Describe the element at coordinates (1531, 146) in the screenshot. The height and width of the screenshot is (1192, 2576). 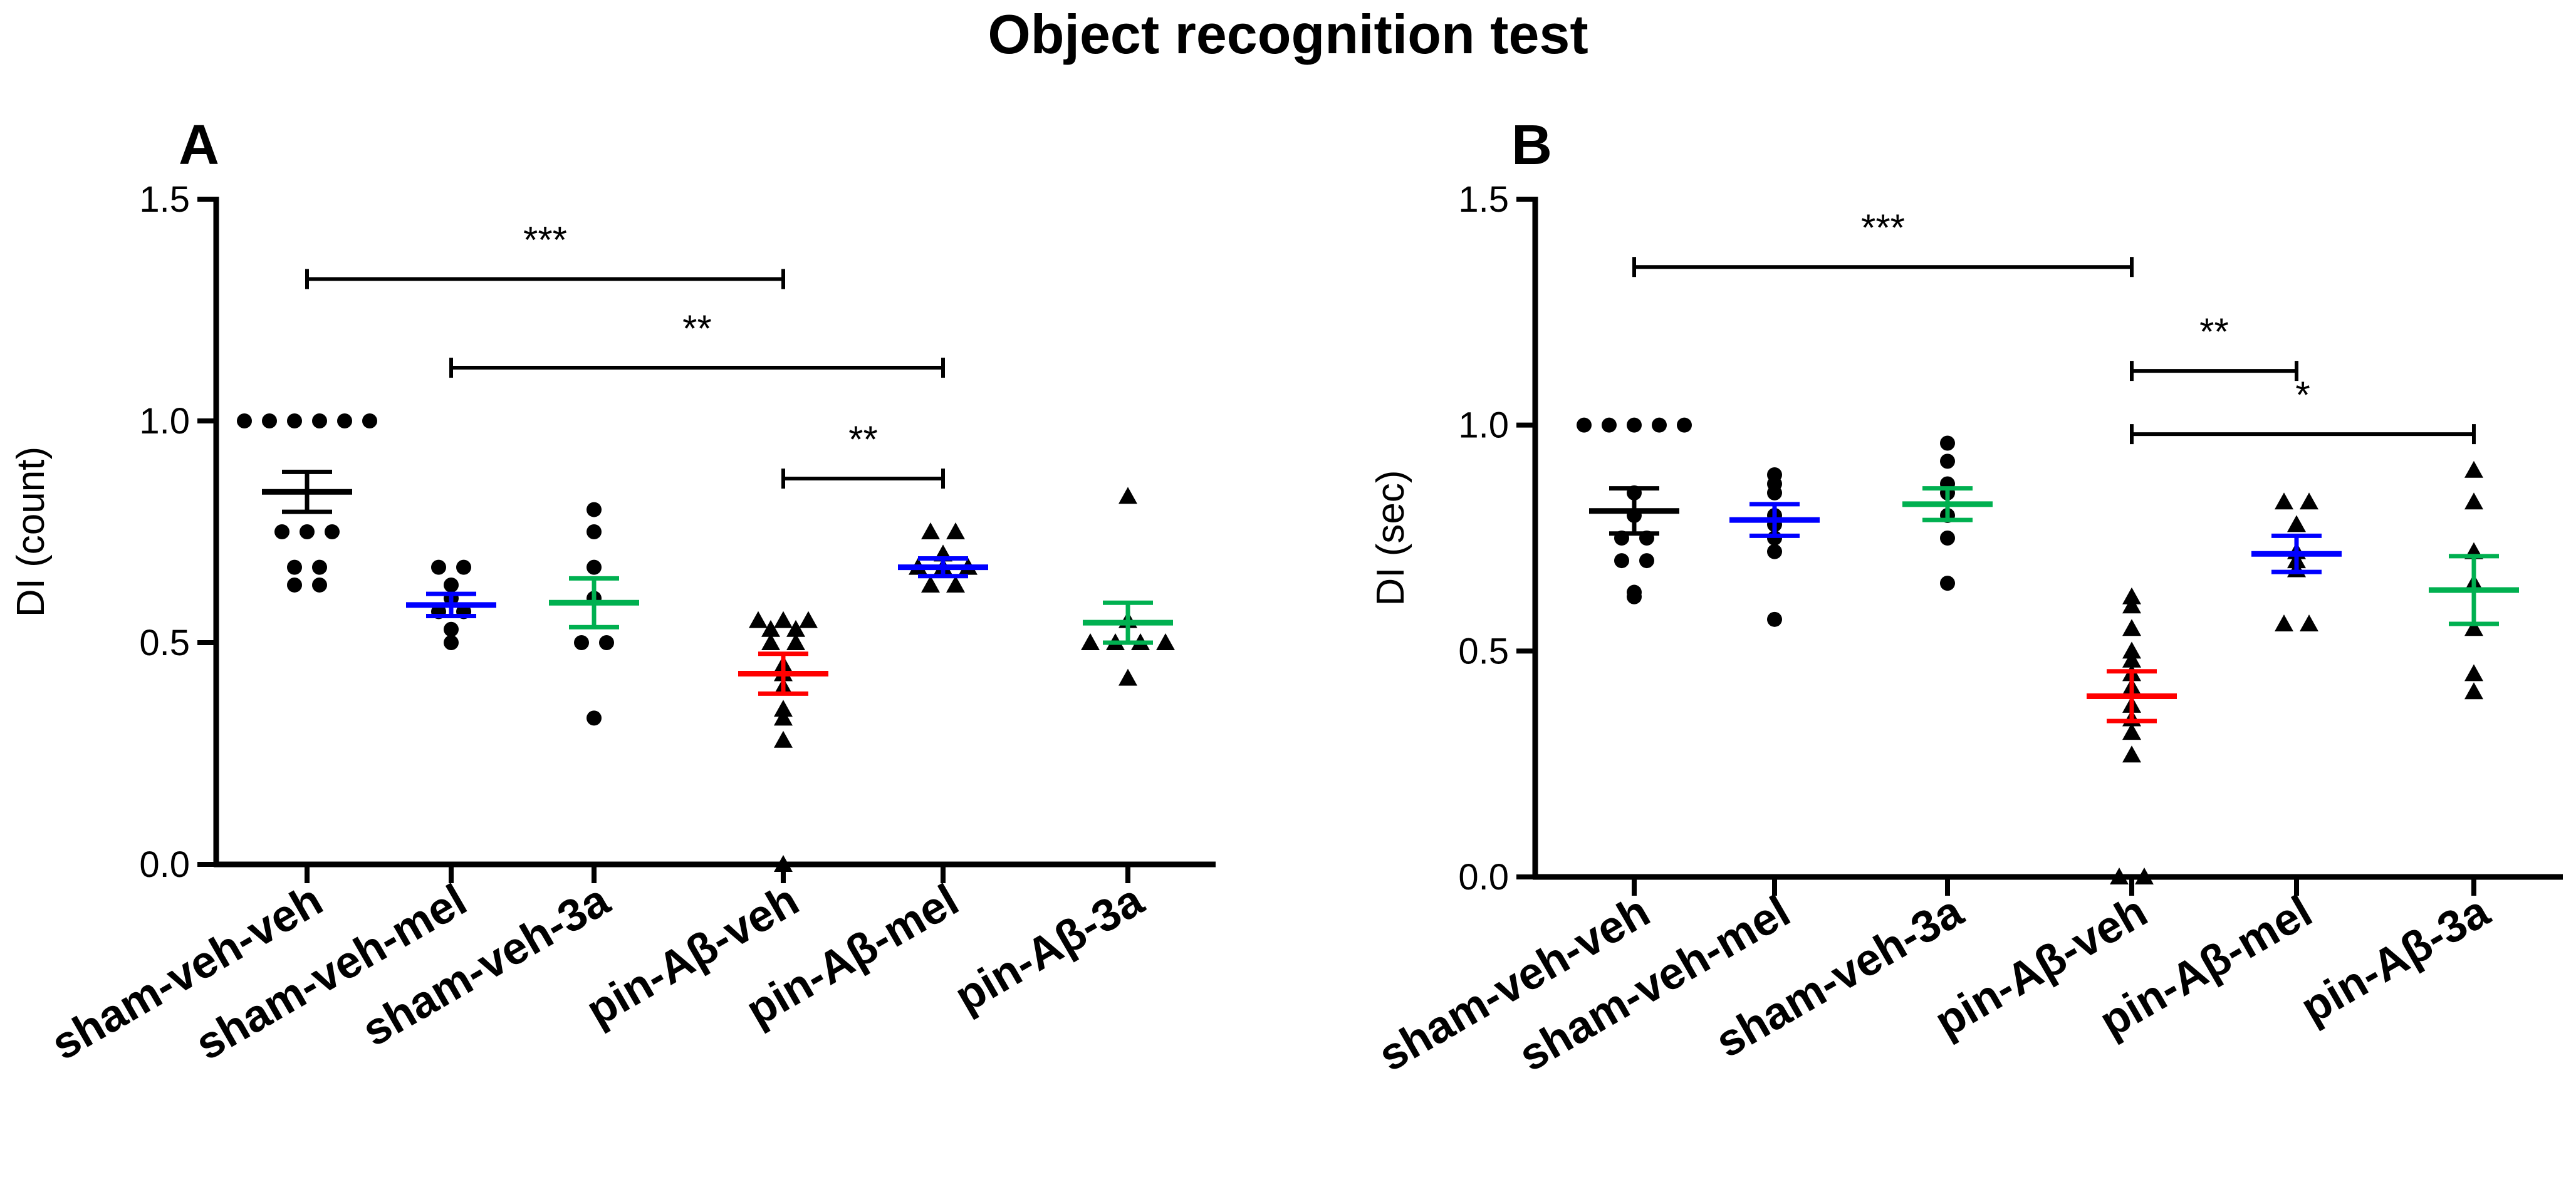
I see `panel-label-B: B` at that location.